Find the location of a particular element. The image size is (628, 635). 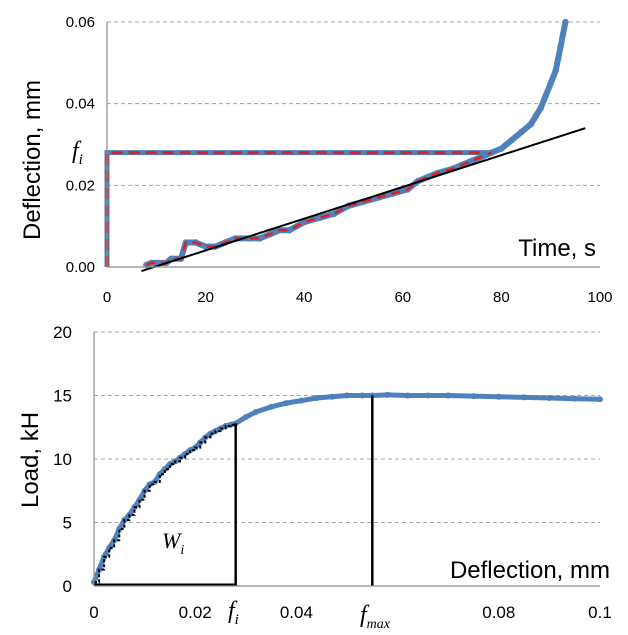

c2-y-tick-label: 10 is located at coordinates (62, 459).